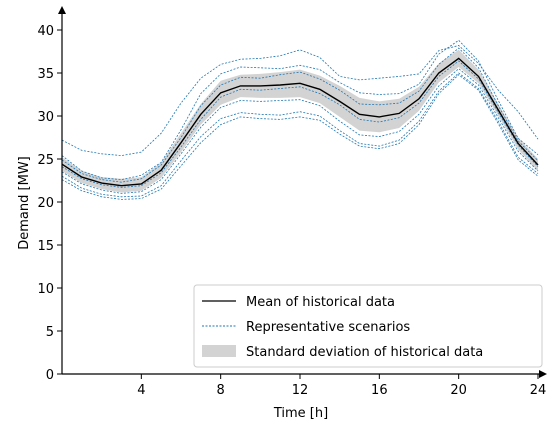  I want to click on legend-scenarios-label: Representative scenarios, so click(328, 327).